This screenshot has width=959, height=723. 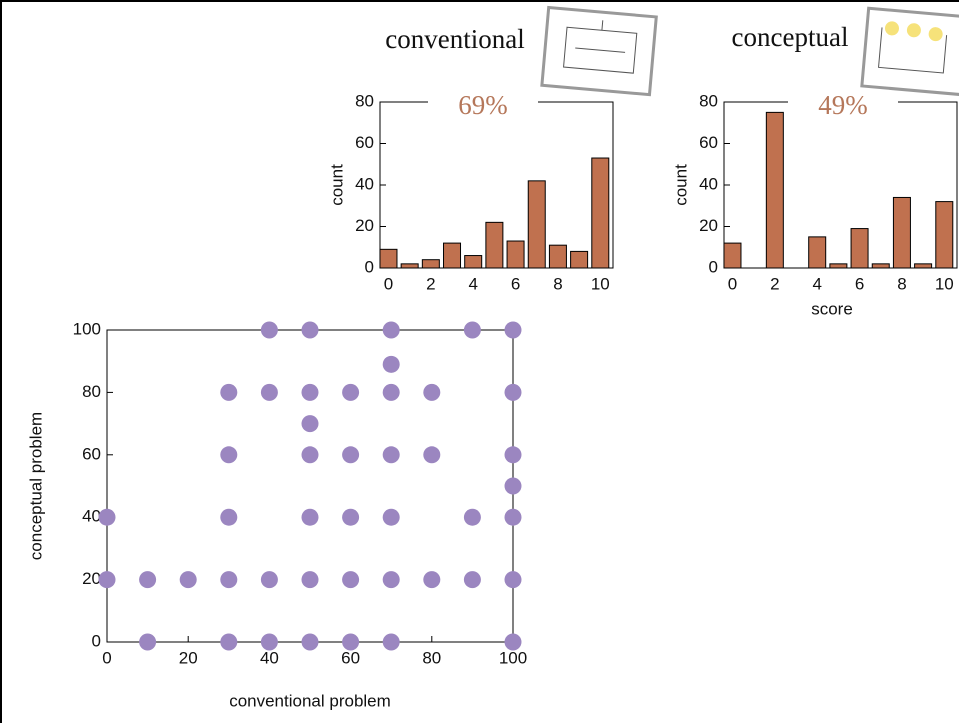 I want to click on y-axis-label: conceptual problem, so click(x=35, y=486).